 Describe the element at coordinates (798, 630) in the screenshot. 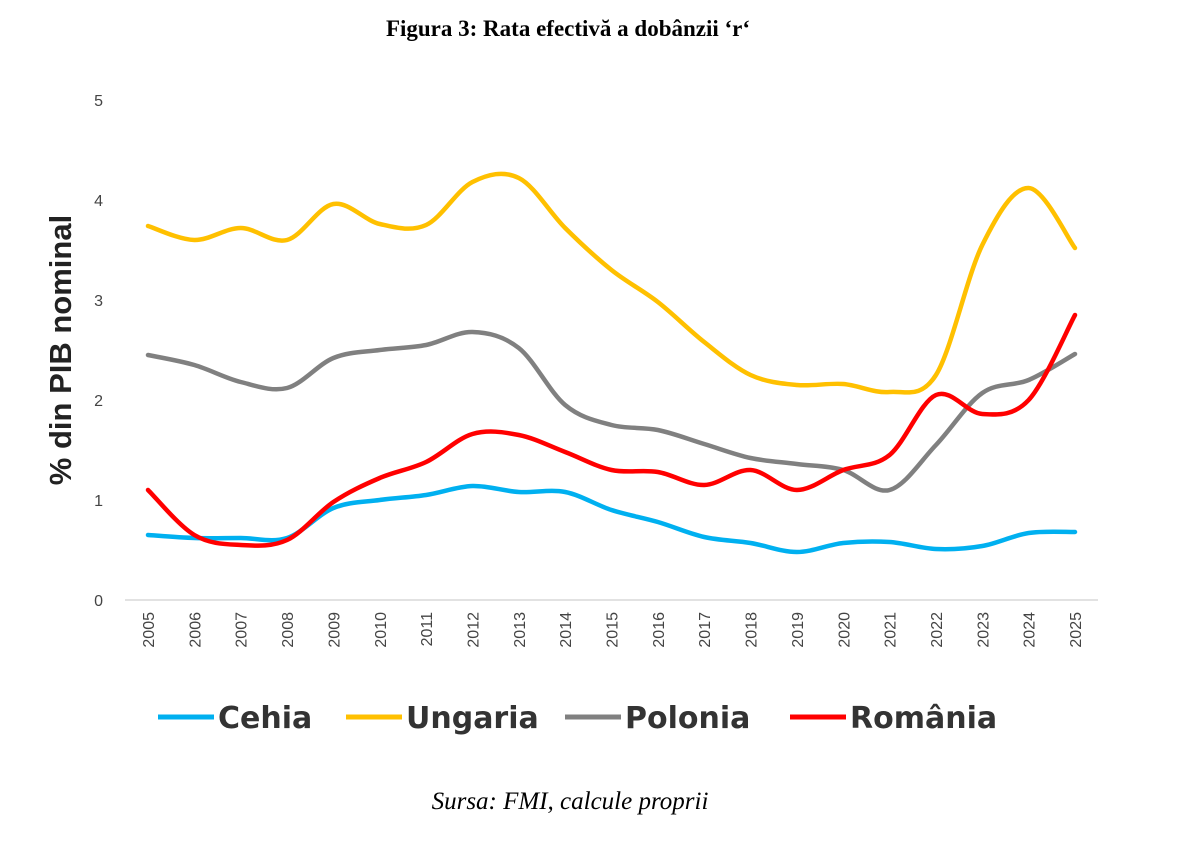

I see `x-tick-label: 2019` at that location.